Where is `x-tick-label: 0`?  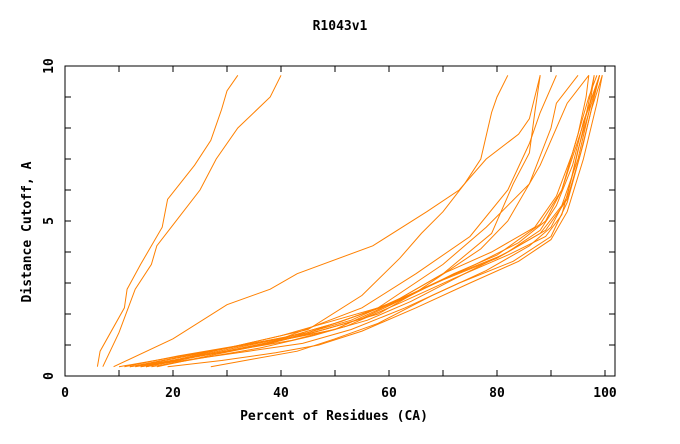
x-tick-label: 0 is located at coordinates (65, 393).